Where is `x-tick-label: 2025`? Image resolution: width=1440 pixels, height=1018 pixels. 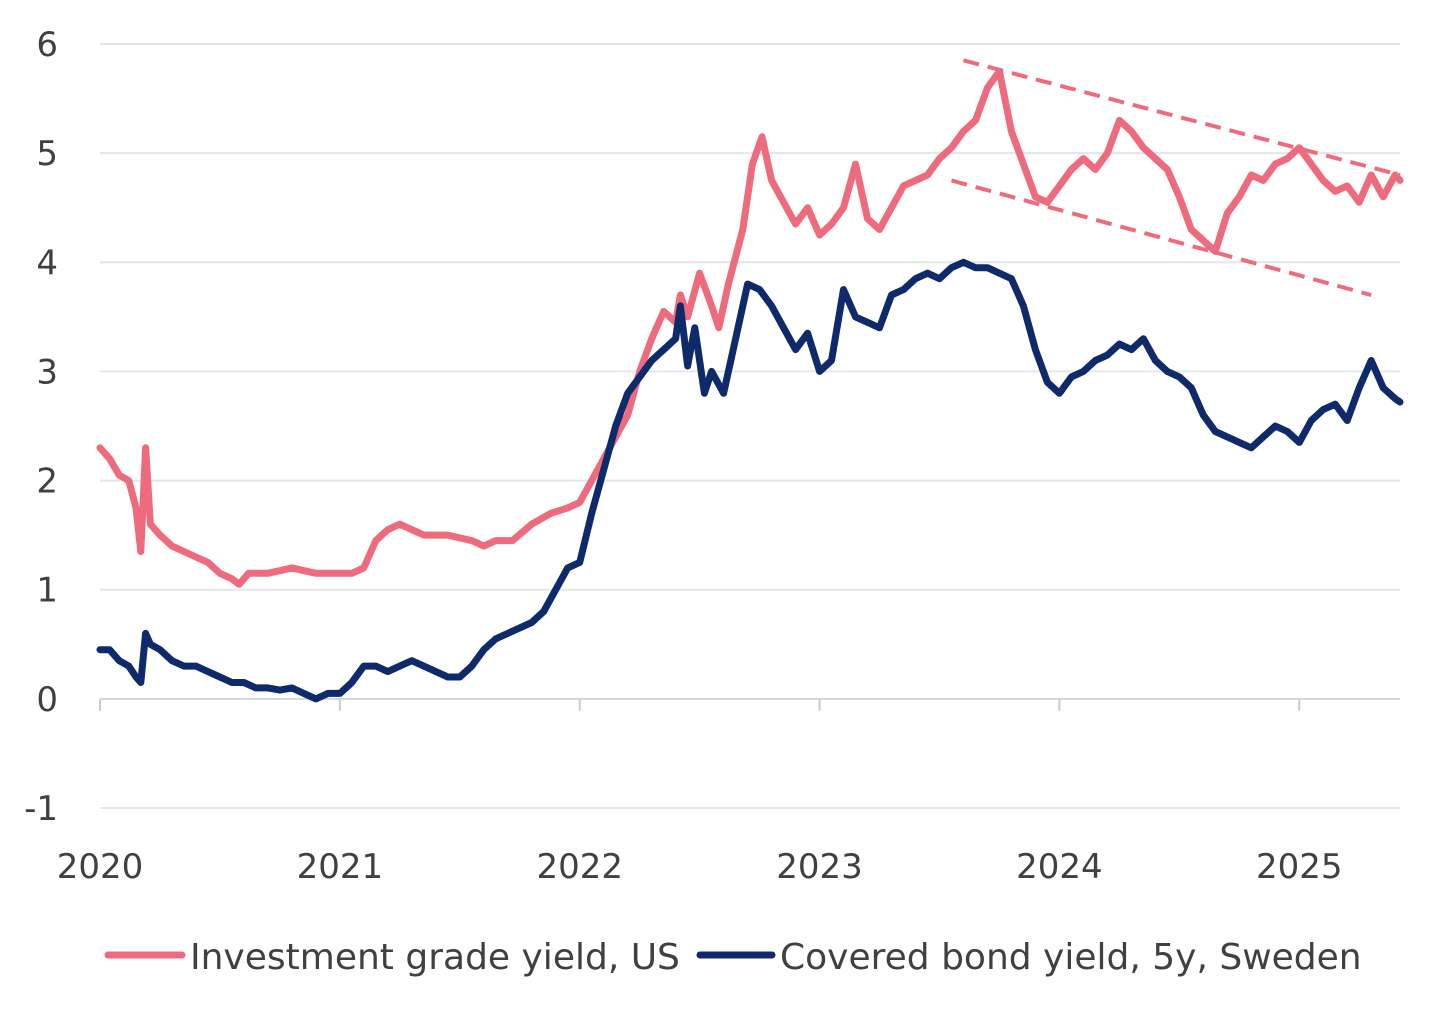
x-tick-label: 2025 is located at coordinates (1299, 867).